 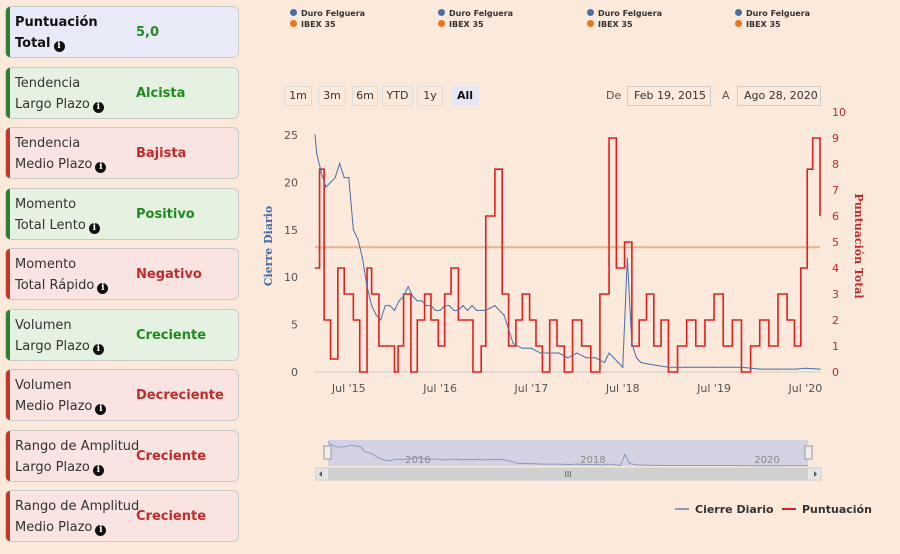 I want to click on top-legend-1: Duro Felguera IBEX 35, so click(x=475, y=19).